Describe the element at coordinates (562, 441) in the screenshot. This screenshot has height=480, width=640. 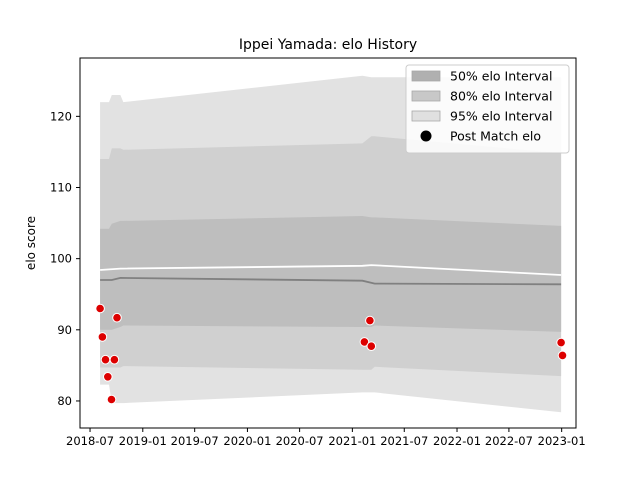
I see `x-tick-label: 2023-01` at that location.